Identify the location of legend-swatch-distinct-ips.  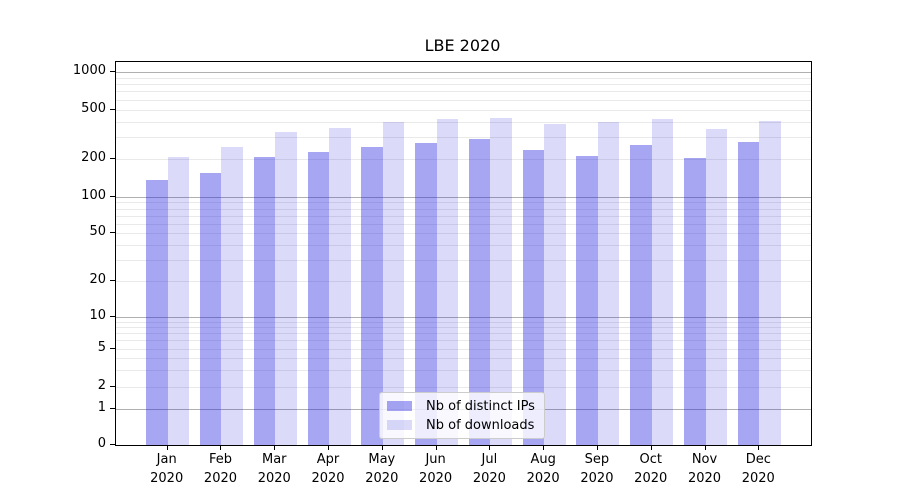
(399, 406).